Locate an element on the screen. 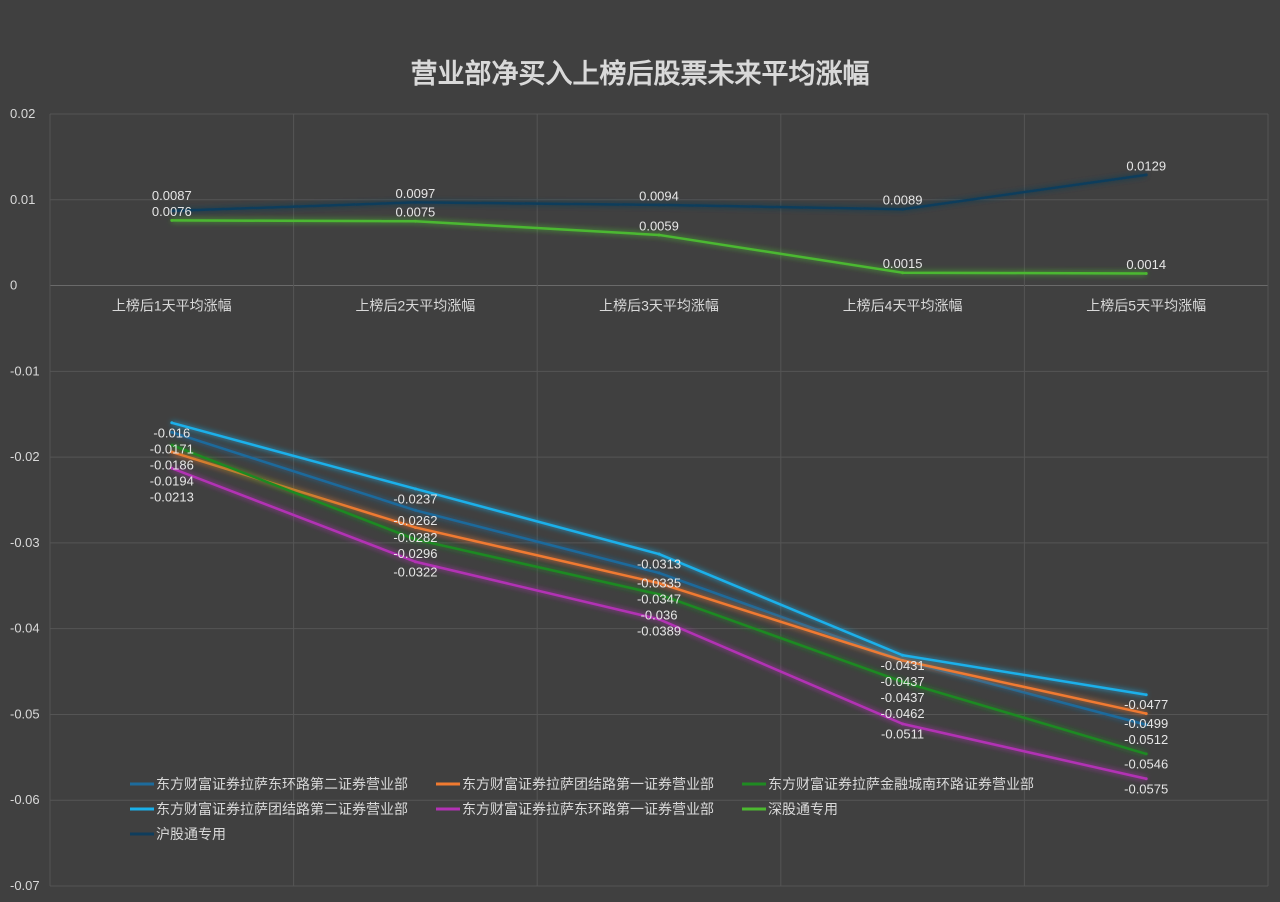 The height and width of the screenshot is (902, 1280). legend-label: 东方财富证券拉萨东环路第一证券营业部 is located at coordinates (588, 809).